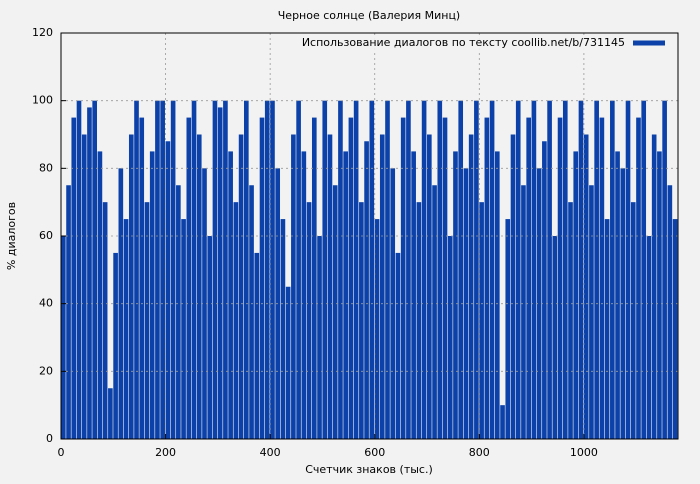 The width and height of the screenshot is (700, 484). I want to click on y-tick-label: 60, so click(46, 235).